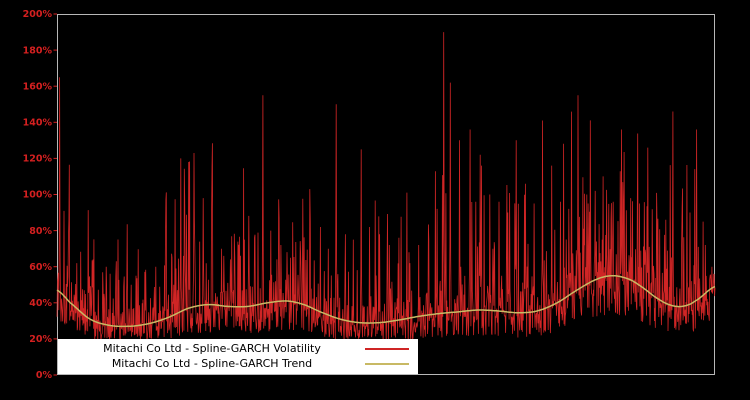 The image size is (750, 400). I want to click on trend-line-sample, so click(387, 363).